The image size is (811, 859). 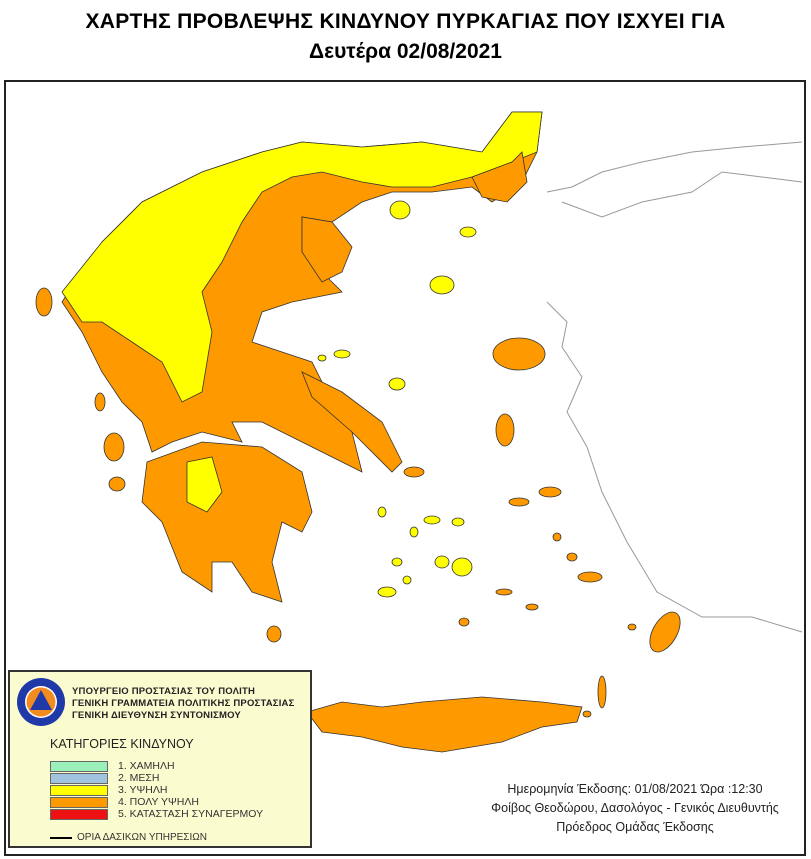 I want to click on legend-label: 2. ΜΕΣΗ, so click(x=139, y=778).